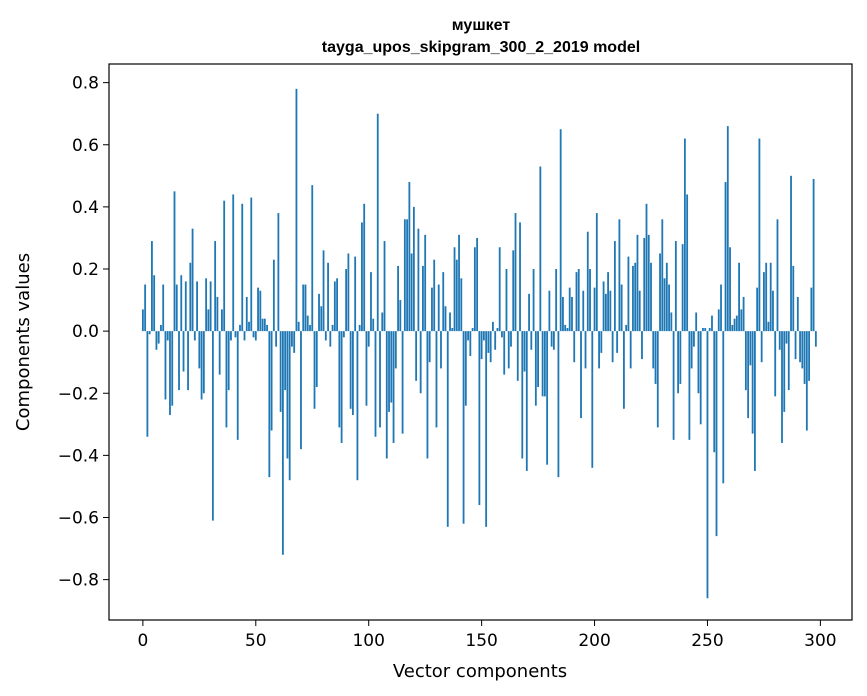  I want to click on y-axis-ticks: −0.8 −0.6 −0.4 −0.2 0.0 0.2 0.4 0.6 0.8, so click(83, 332).